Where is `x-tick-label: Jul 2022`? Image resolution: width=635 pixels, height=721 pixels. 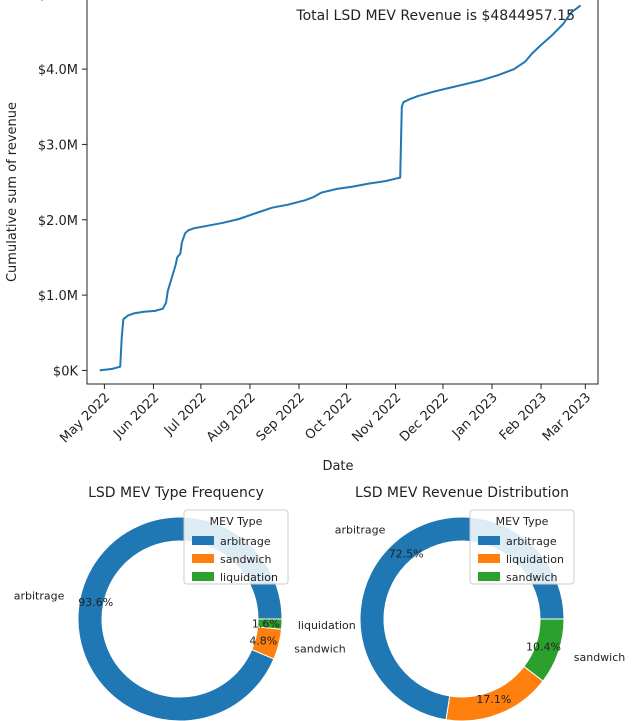
x-tick-label: Jul 2022 is located at coordinates (185, 414).